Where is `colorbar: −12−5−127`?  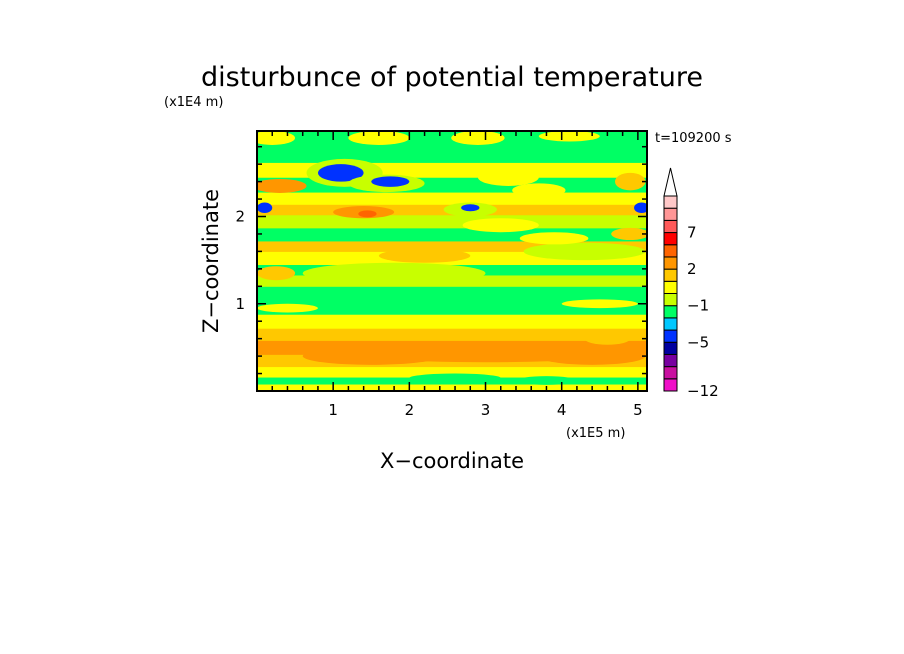
colorbar: −12−5−127 is located at coordinates (691, 283).